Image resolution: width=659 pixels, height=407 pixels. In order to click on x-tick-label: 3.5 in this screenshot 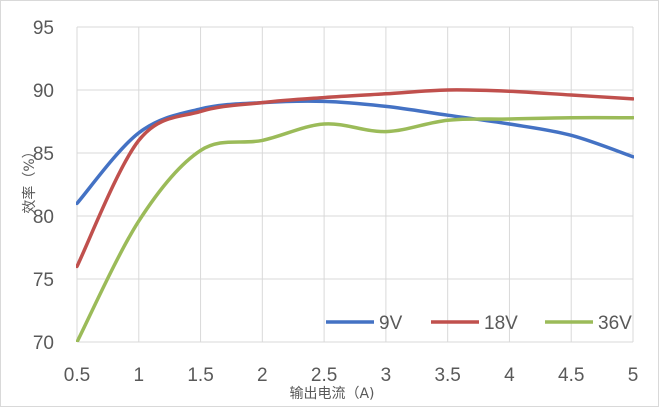, I will do `click(447, 375)`.